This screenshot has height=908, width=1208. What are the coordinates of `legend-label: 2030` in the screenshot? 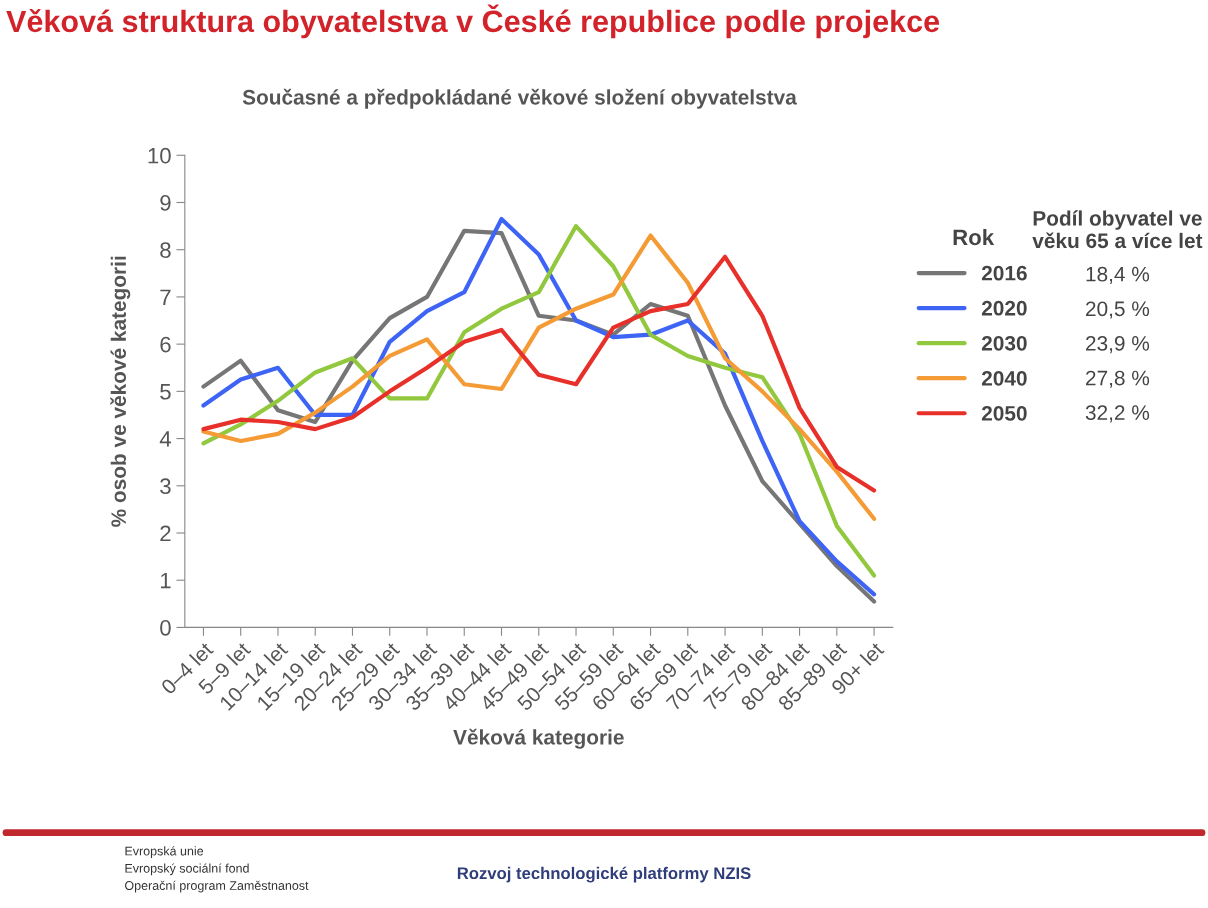 It's located at (1004, 343).